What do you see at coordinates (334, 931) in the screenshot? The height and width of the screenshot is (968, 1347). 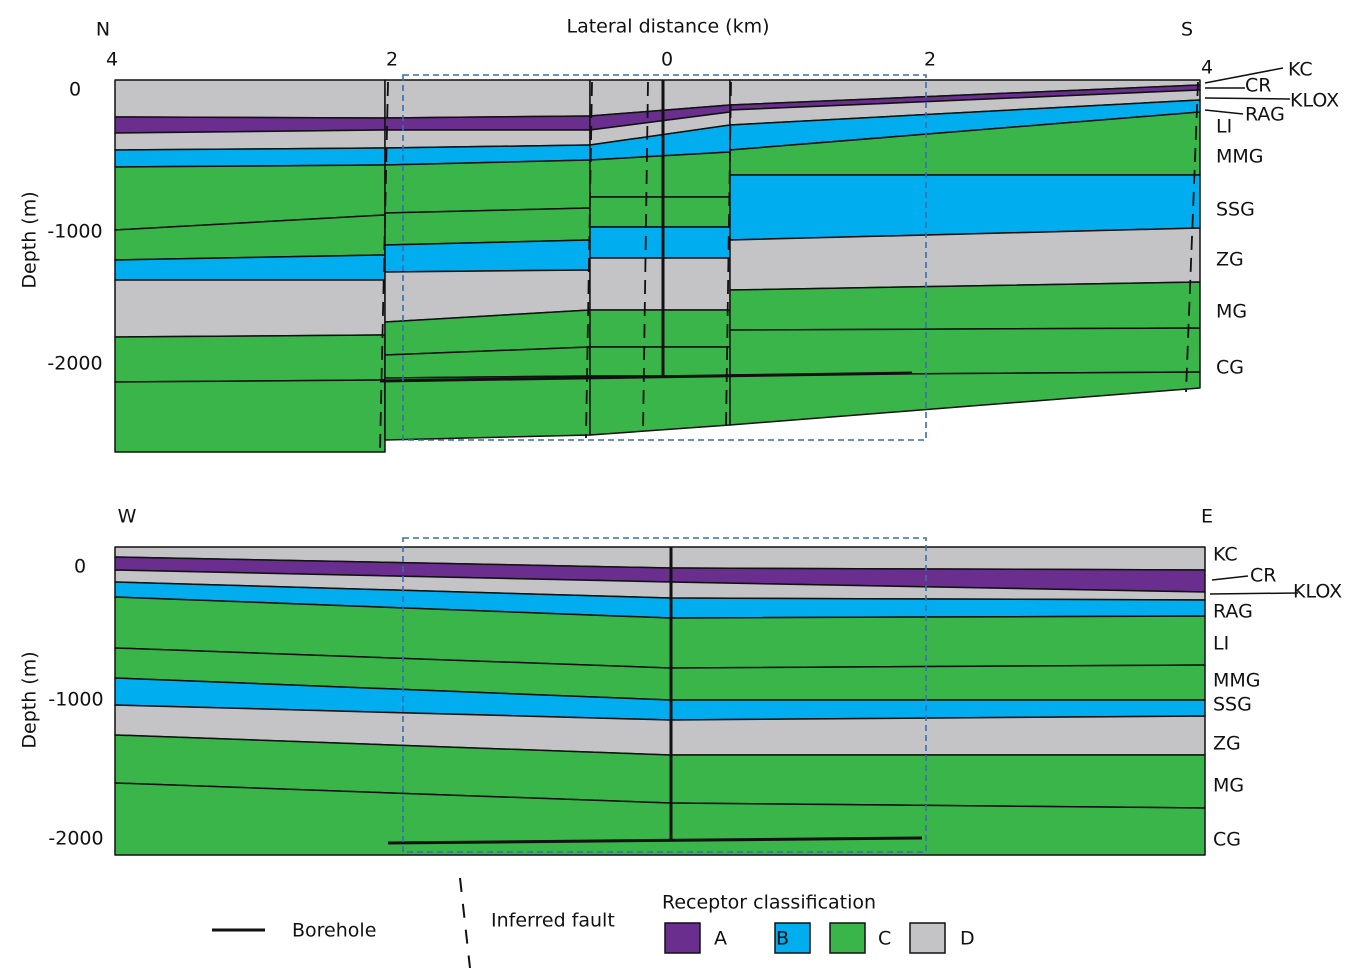 I see `legend-text: Borehole` at bounding box center [334, 931].